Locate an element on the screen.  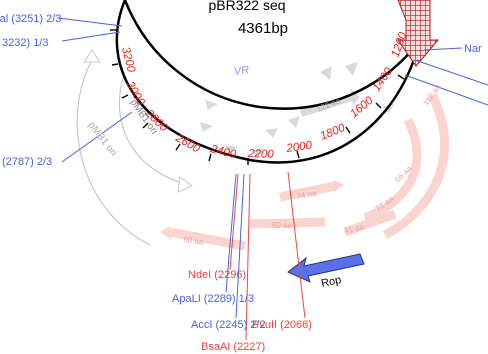
site-label-mid-left: (2787) 2/3 is located at coordinates (27, 162).